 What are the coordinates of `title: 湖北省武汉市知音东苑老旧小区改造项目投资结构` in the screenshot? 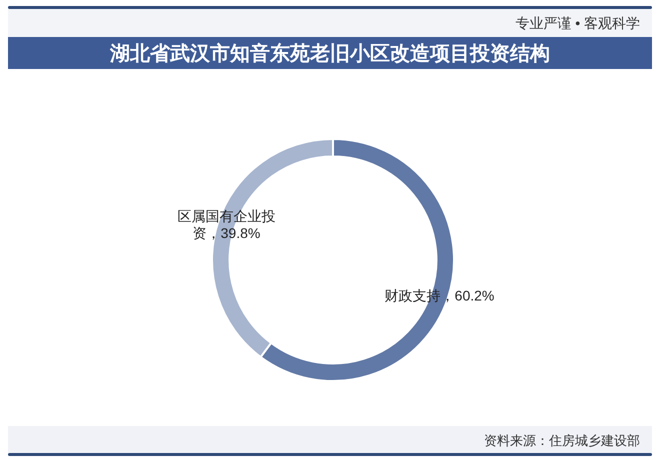 It's located at (330, 54).